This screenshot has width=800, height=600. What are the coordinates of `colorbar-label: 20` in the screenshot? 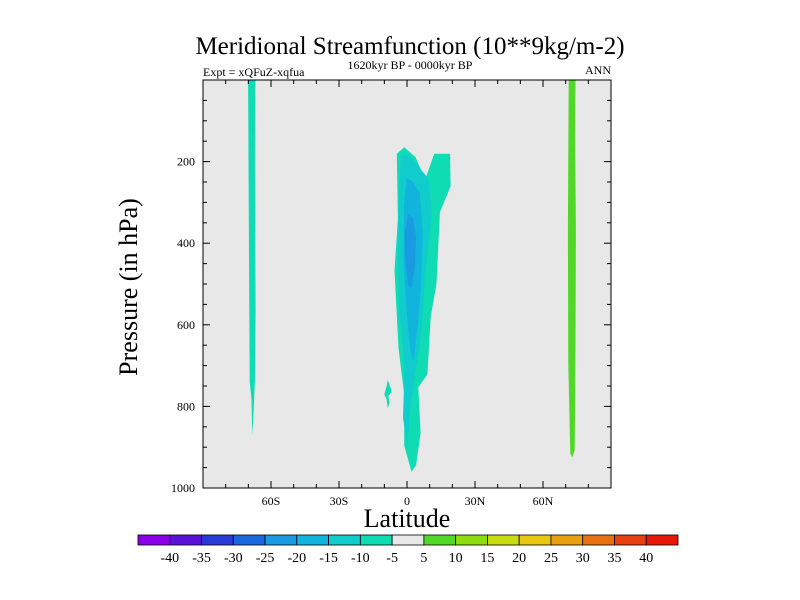 It's located at (519, 558).